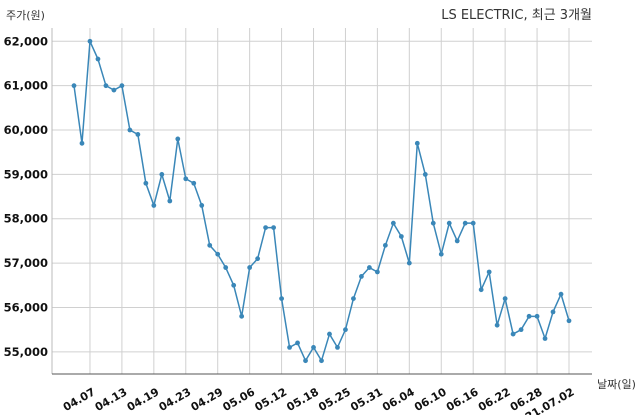  Describe the element at coordinates (25, 15) in the screenshot. I see `y-axis-label: 주가(원)` at that location.